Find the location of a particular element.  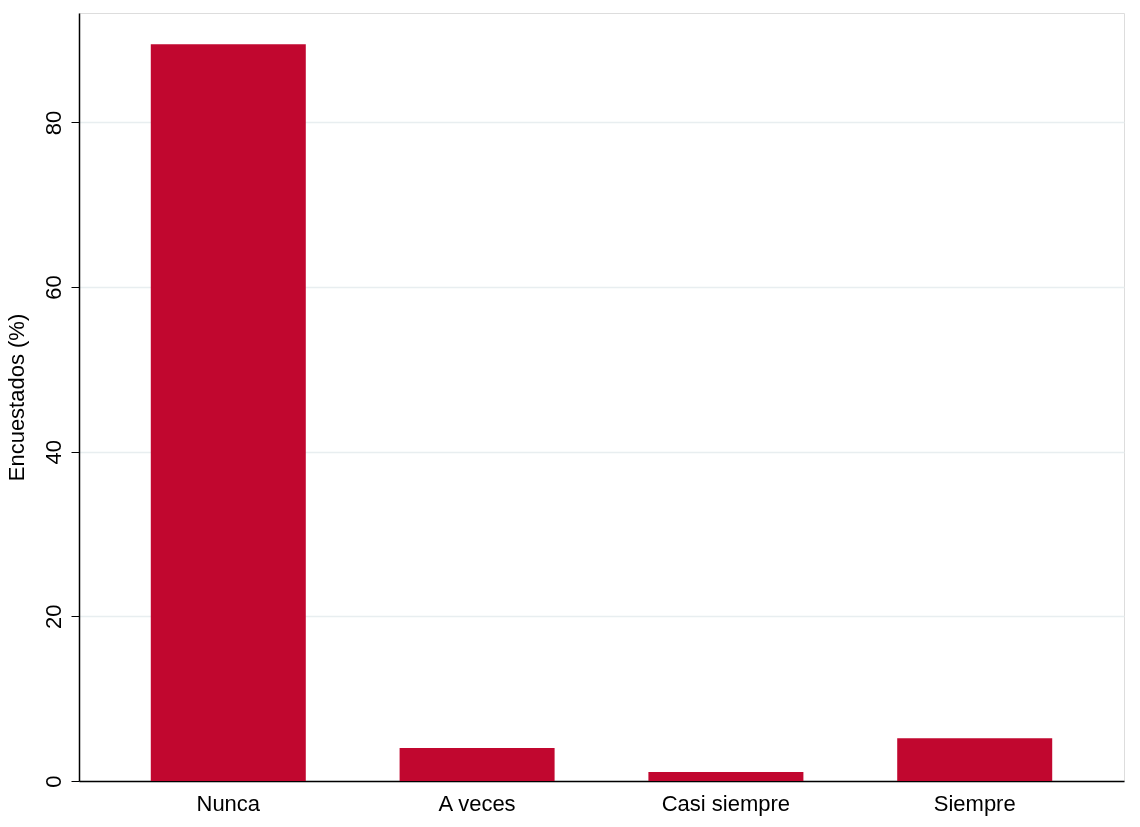

y-tick-label: 0 is located at coordinates (53, 781).